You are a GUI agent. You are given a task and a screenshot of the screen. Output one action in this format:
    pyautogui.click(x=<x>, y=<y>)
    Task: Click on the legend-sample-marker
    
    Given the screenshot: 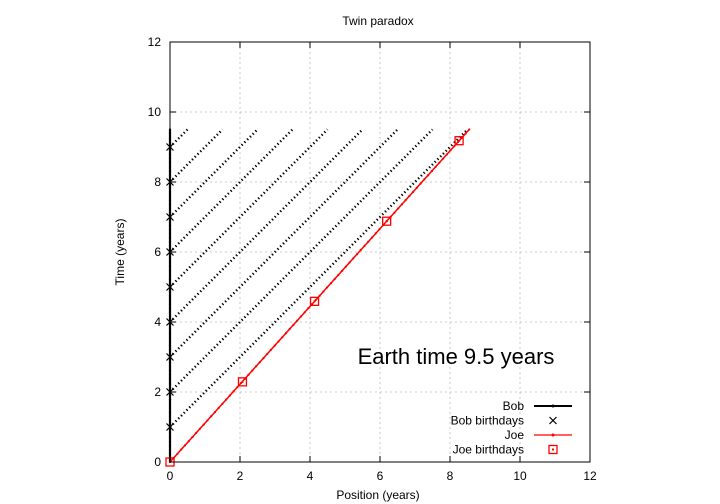 What is the action you would take?
    pyautogui.click(x=553, y=449)
    